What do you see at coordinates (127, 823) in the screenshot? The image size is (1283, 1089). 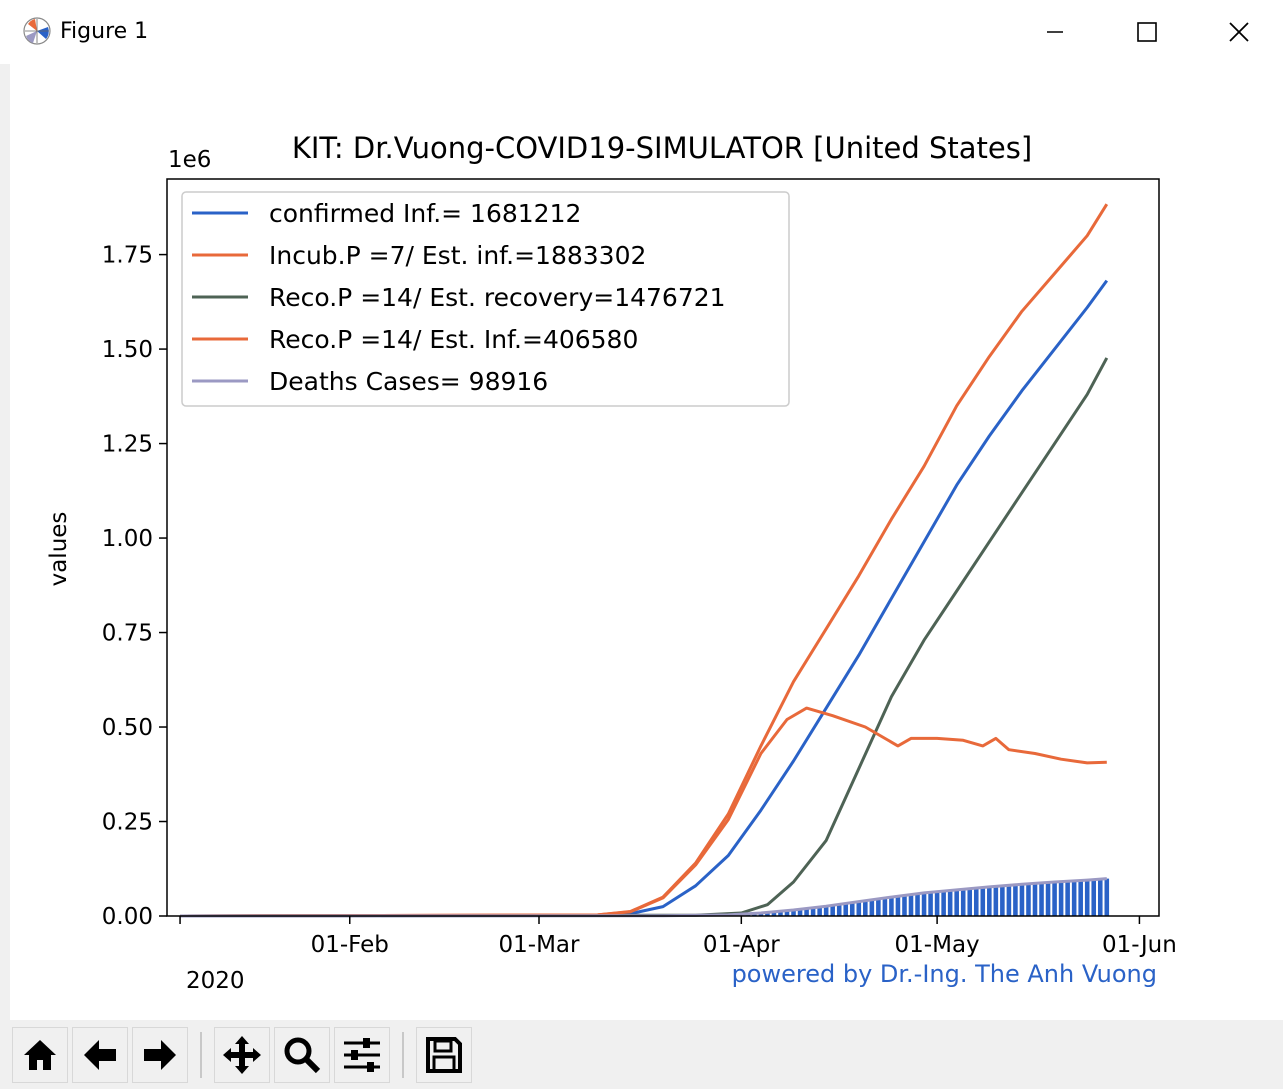 I see `y-tick-label: 0.25` at bounding box center [127, 823].